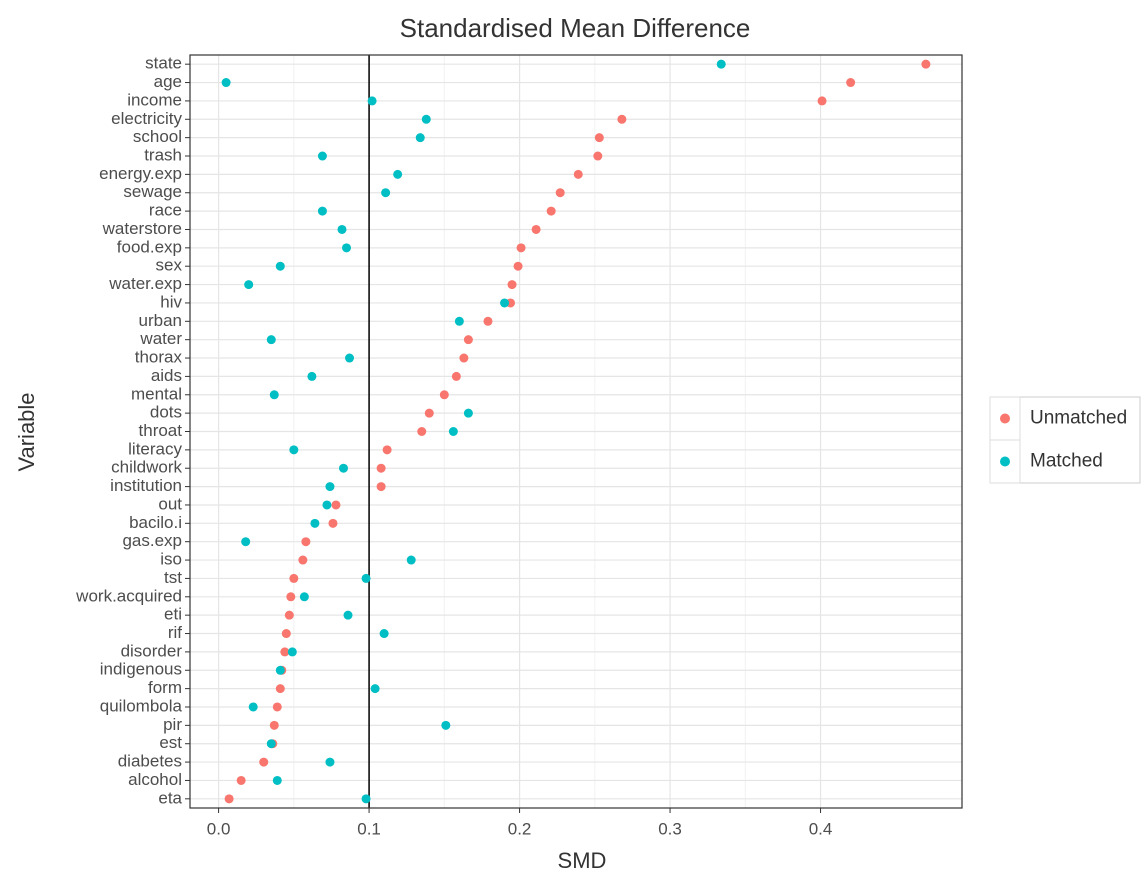 The width and height of the screenshot is (1147, 877). Describe the element at coordinates (170, 797) in the screenshot. I see `y-tick-label: eta` at that location.